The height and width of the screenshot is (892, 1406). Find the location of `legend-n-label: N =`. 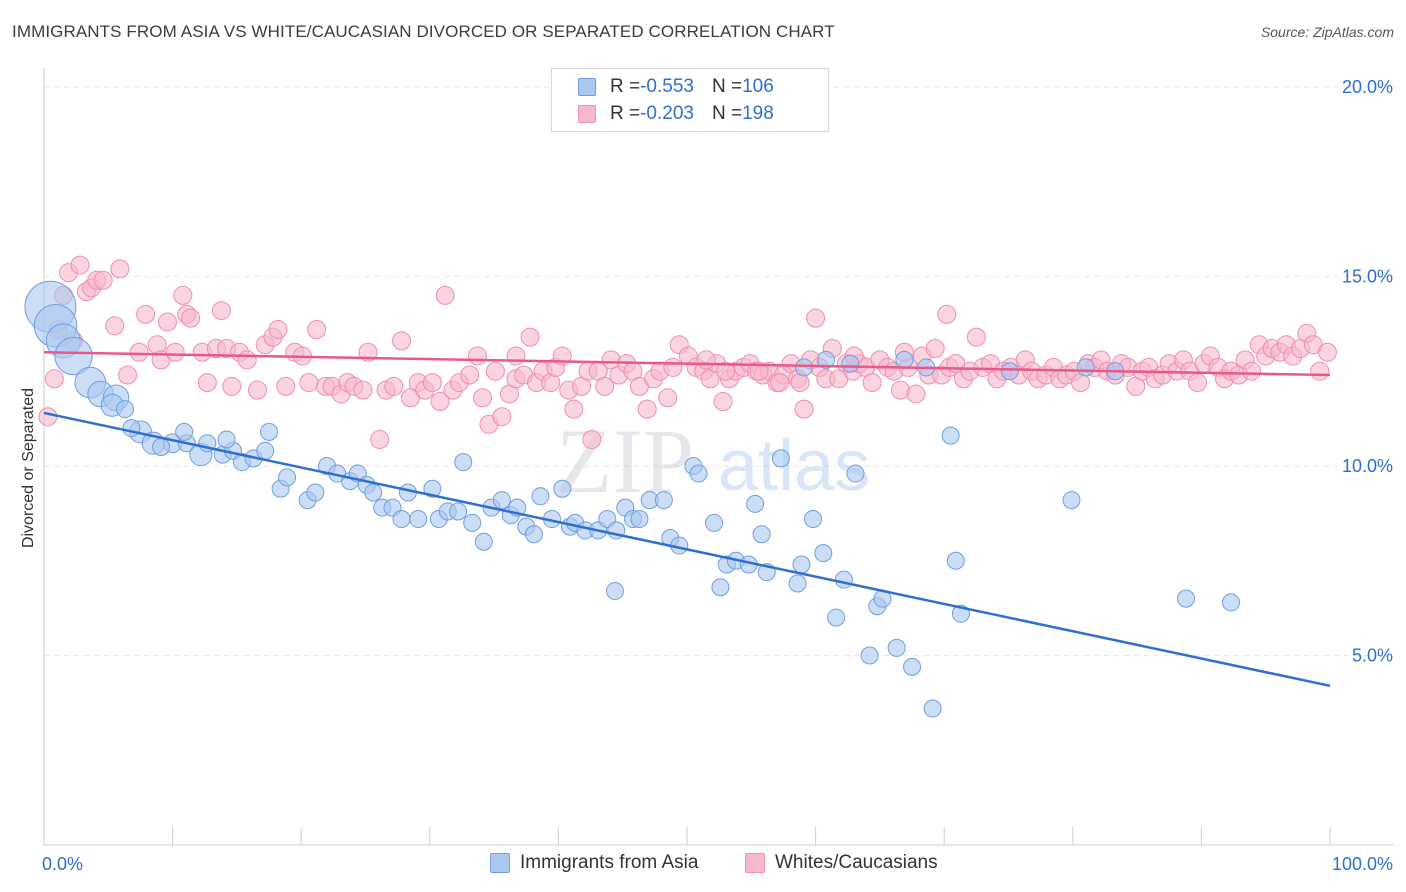

legend-n-label: N = is located at coordinates (727, 86).